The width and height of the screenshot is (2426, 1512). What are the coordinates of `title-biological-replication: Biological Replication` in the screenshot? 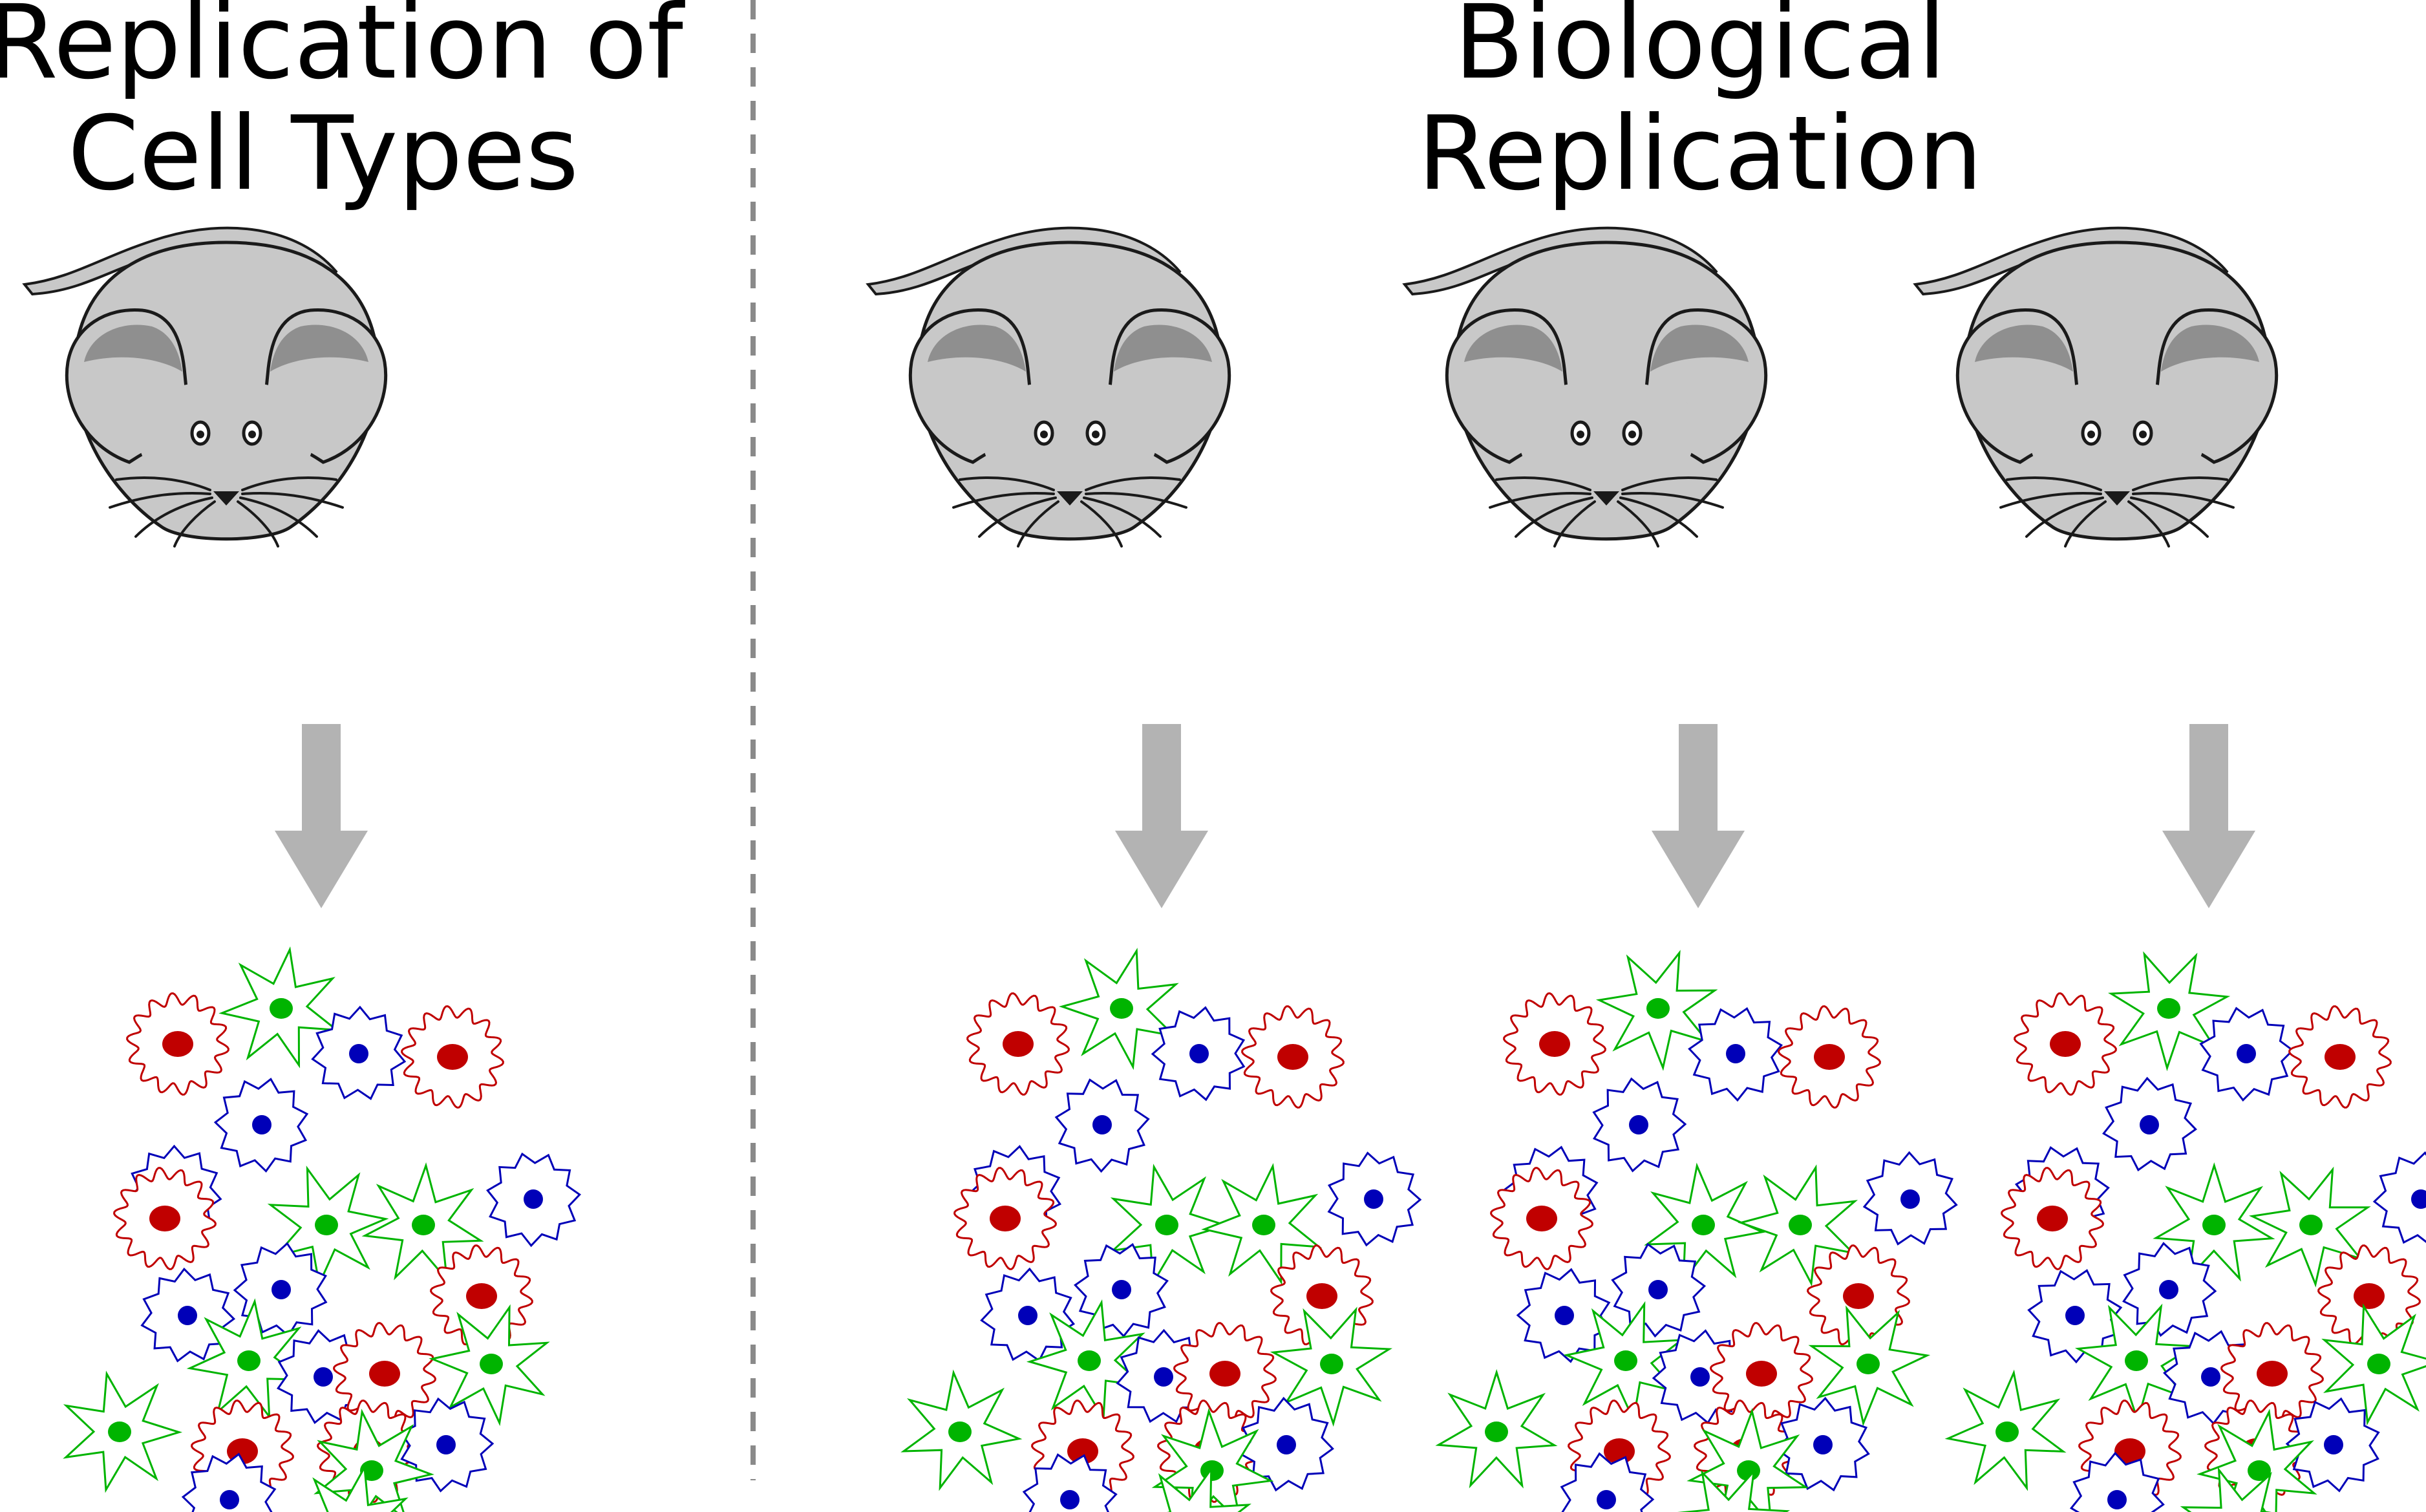 It's located at (1700, 104).